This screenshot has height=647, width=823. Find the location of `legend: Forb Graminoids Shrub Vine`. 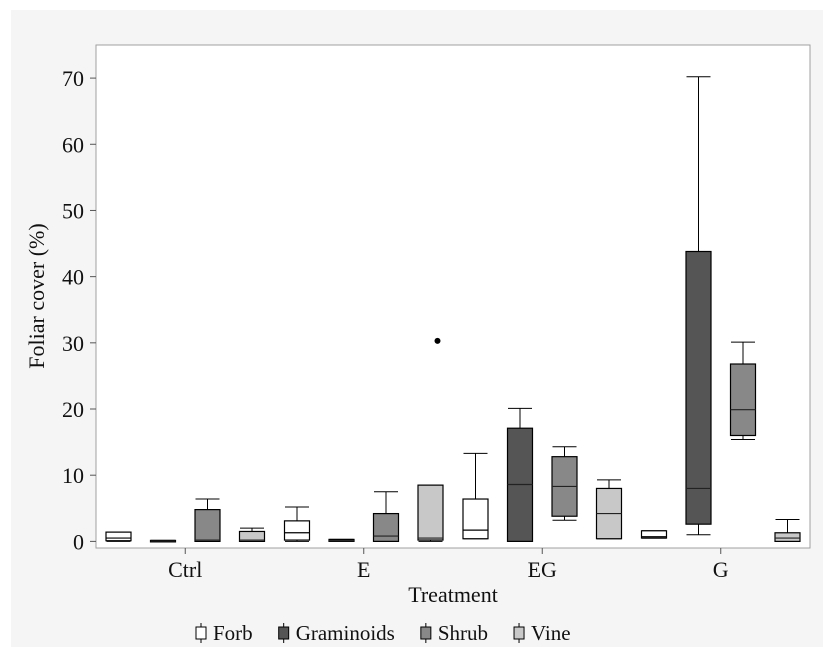

legend: Forb Graminoids Shrub Vine is located at coordinates (383, 633).